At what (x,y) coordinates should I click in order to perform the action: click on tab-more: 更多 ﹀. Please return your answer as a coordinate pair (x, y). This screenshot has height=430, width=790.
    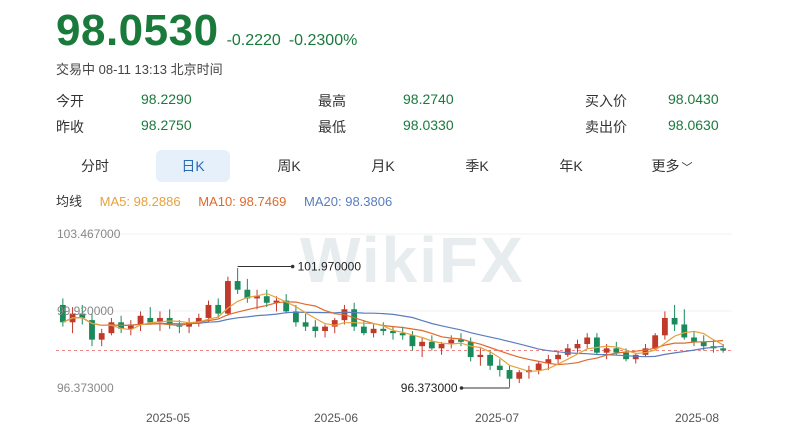
    Looking at the image, I should click on (672, 166).